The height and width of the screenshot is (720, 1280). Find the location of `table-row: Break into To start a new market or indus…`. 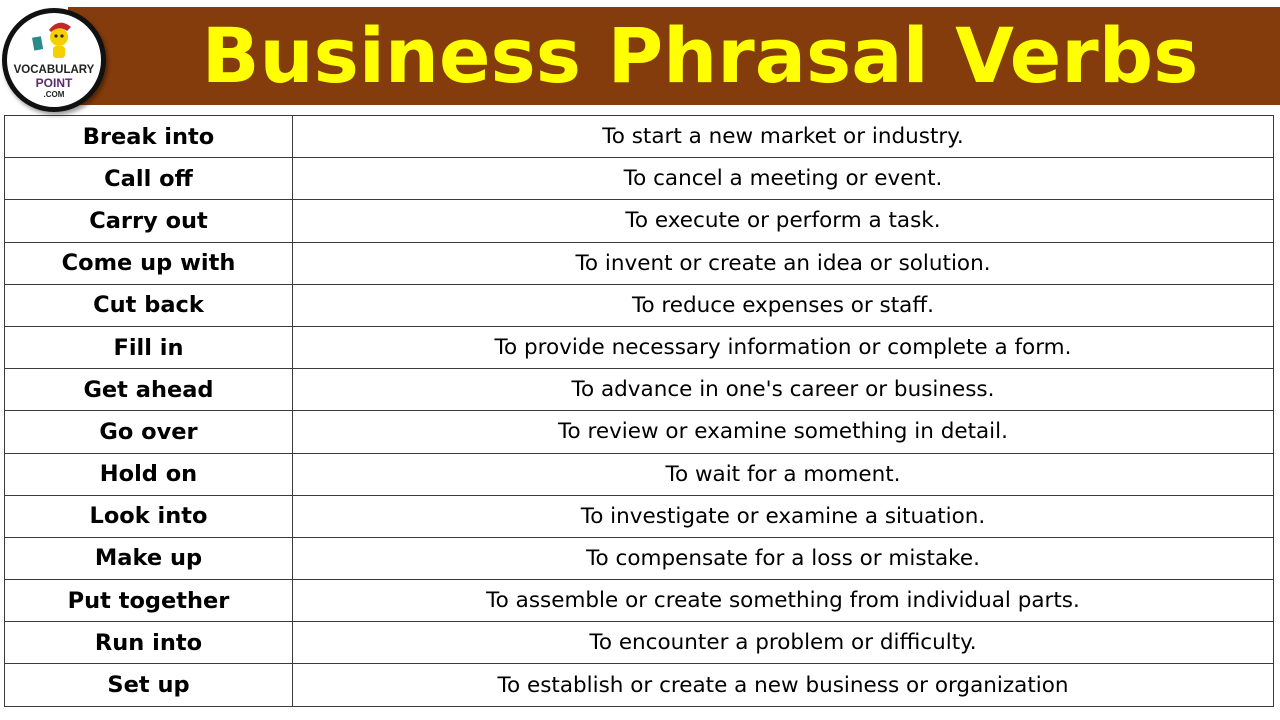

table-row: Break into To start a new market or indus… is located at coordinates (639, 136).